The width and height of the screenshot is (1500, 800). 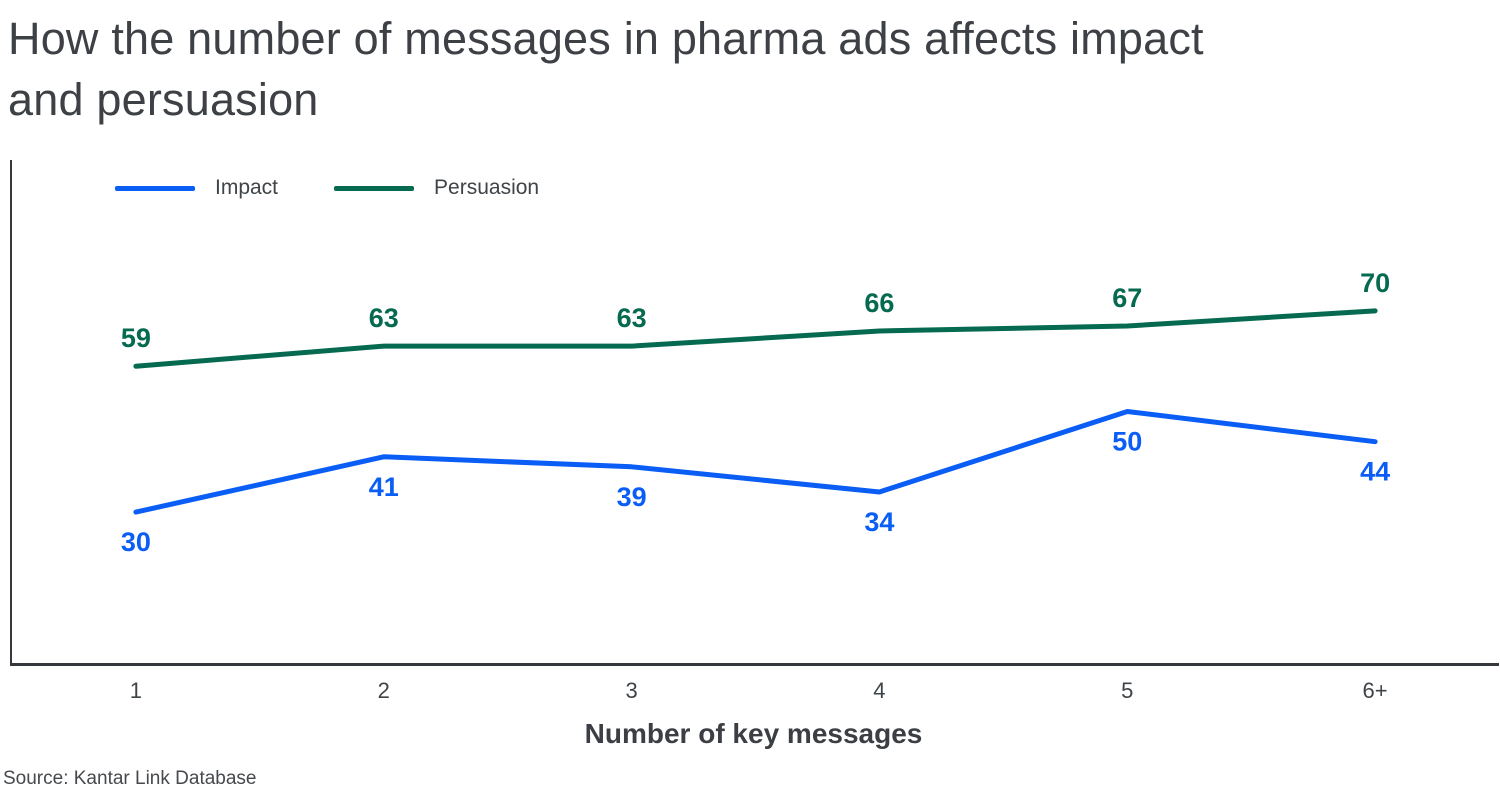 I want to click on x-tick-3: 3, so click(x=631, y=690).